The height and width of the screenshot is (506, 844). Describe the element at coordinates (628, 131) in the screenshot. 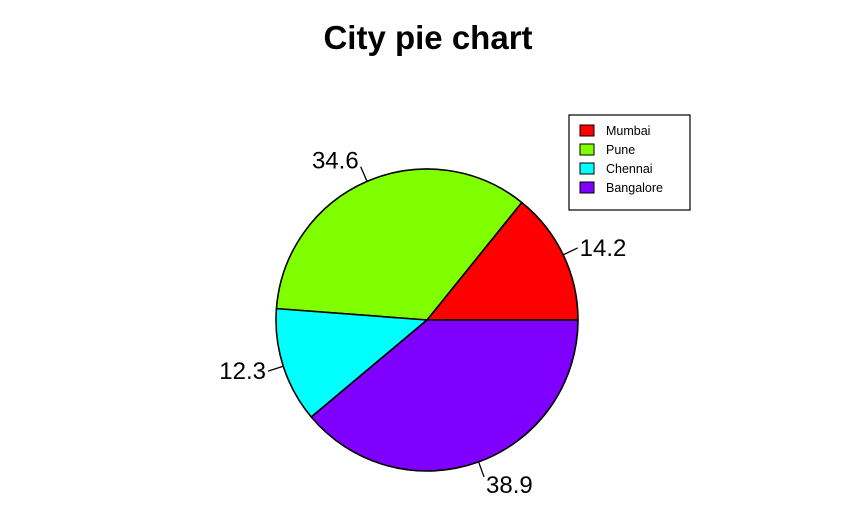

I see `legend-label-mumbai: Mumbai` at that location.